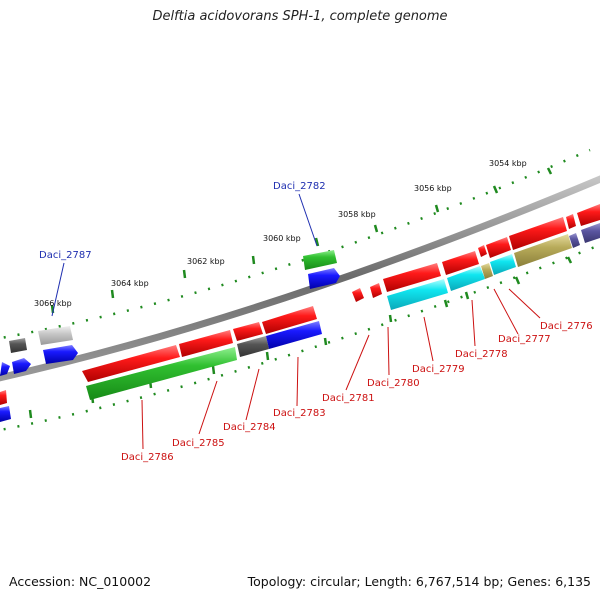 The image size is (600, 600). I want to click on leader-lines-top, so click(184, 255).